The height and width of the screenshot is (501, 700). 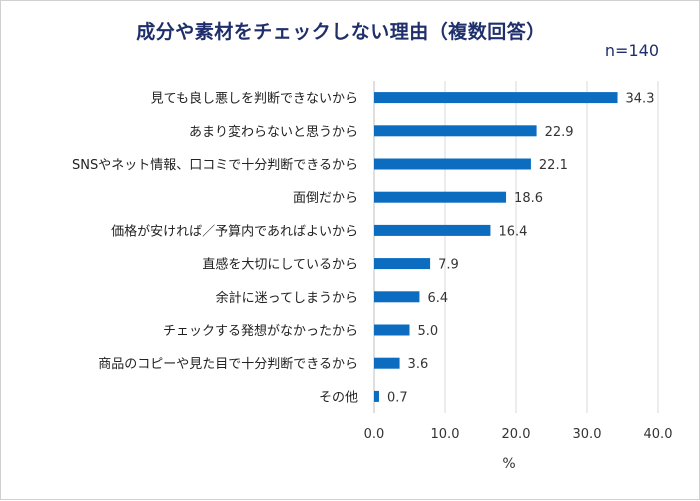 What do you see at coordinates (234, 231) in the screenshot?
I see `category-label: 価格が安ければ／予算内であればよいから` at bounding box center [234, 231].